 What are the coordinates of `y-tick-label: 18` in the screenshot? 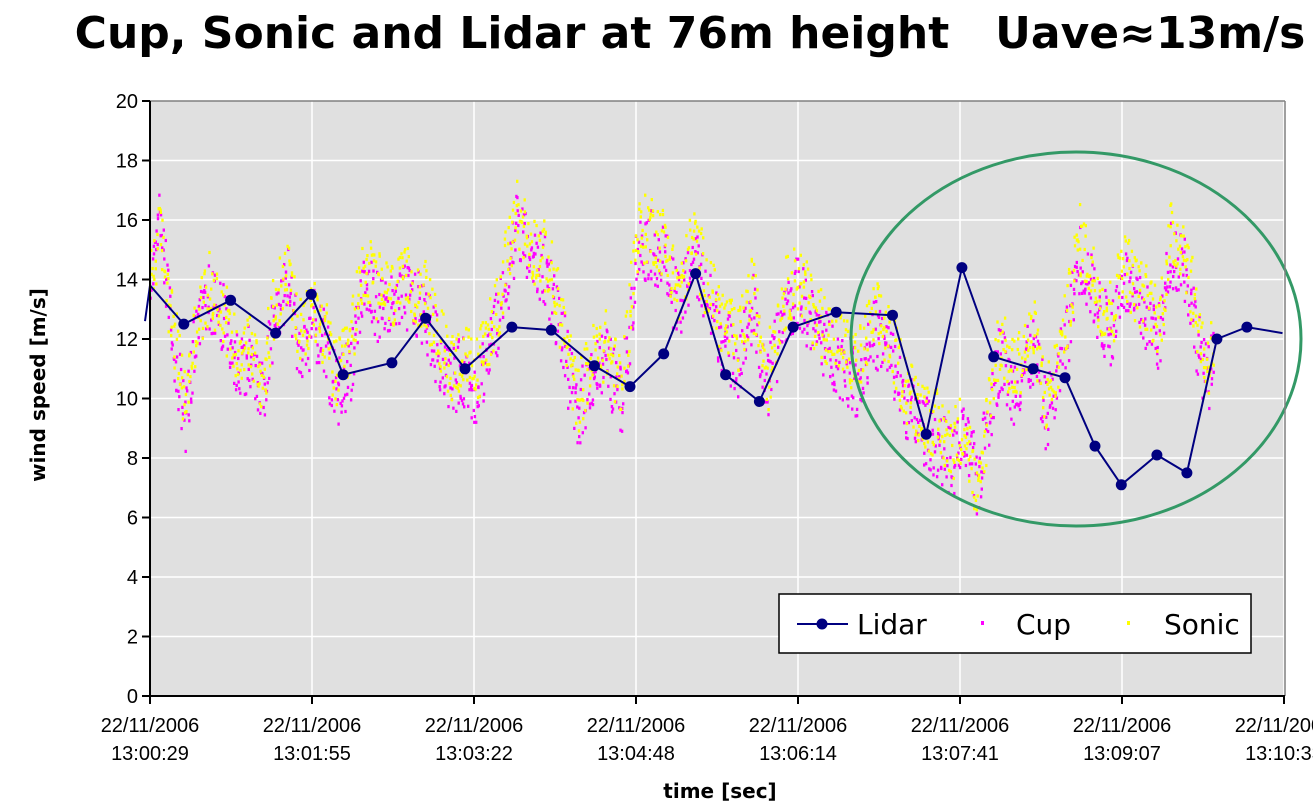 It's located at (127, 162).